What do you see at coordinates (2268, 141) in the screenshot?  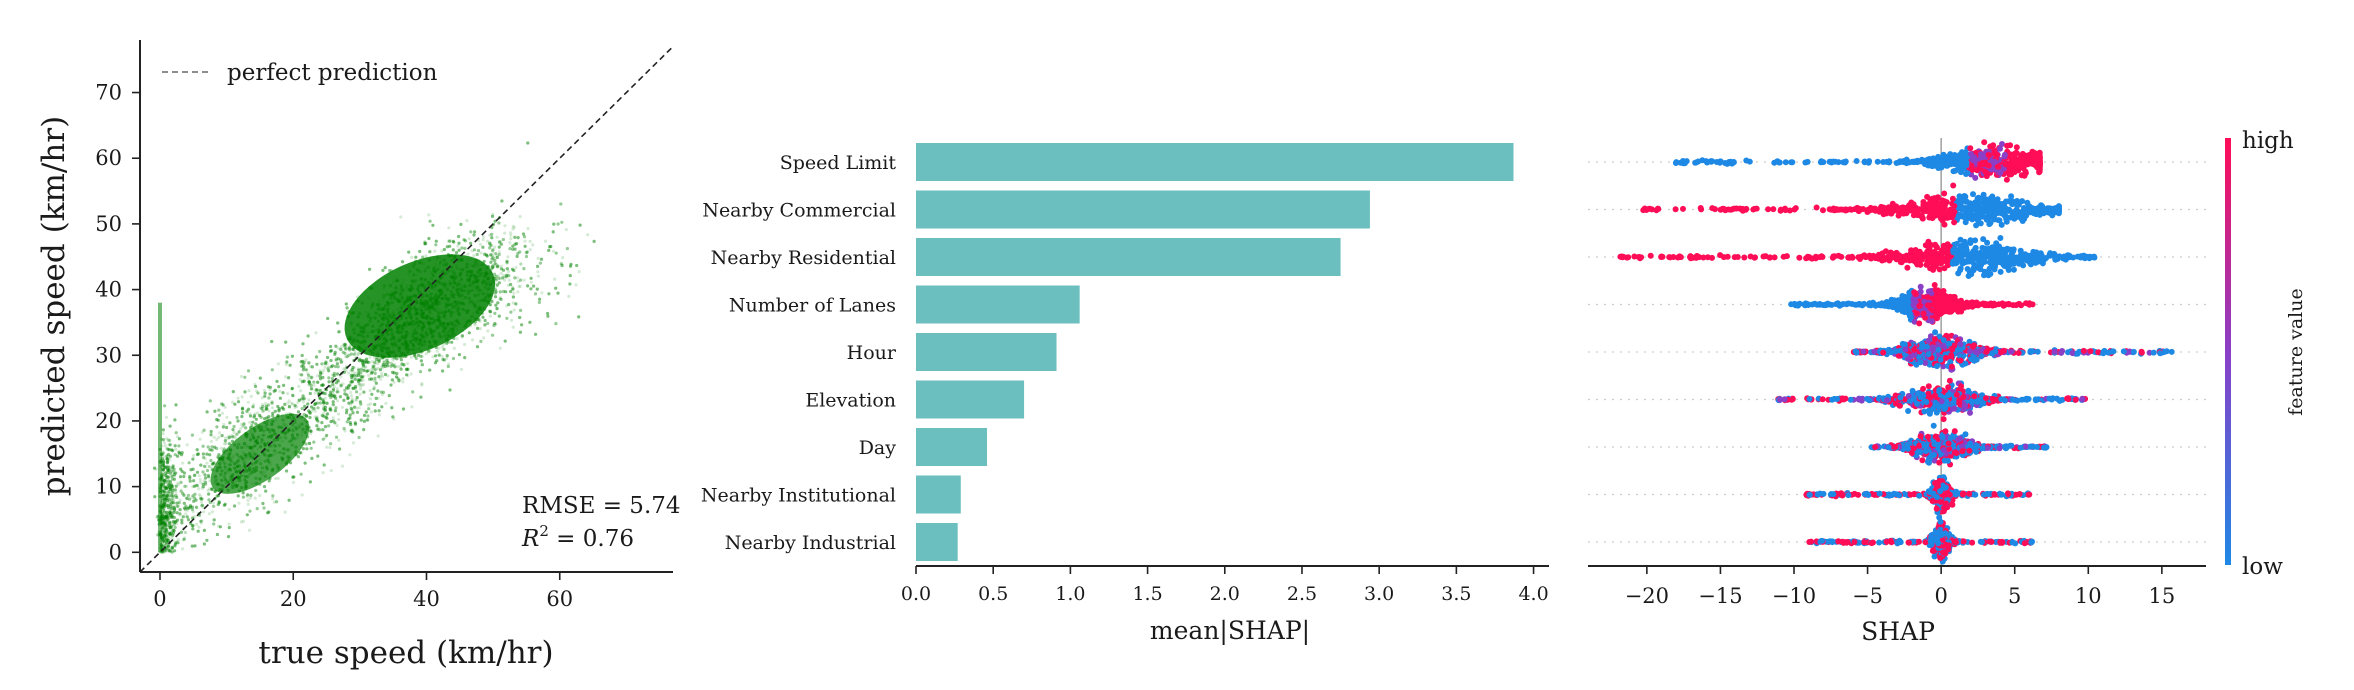 I see `colorbar-high-label: high` at bounding box center [2268, 141].